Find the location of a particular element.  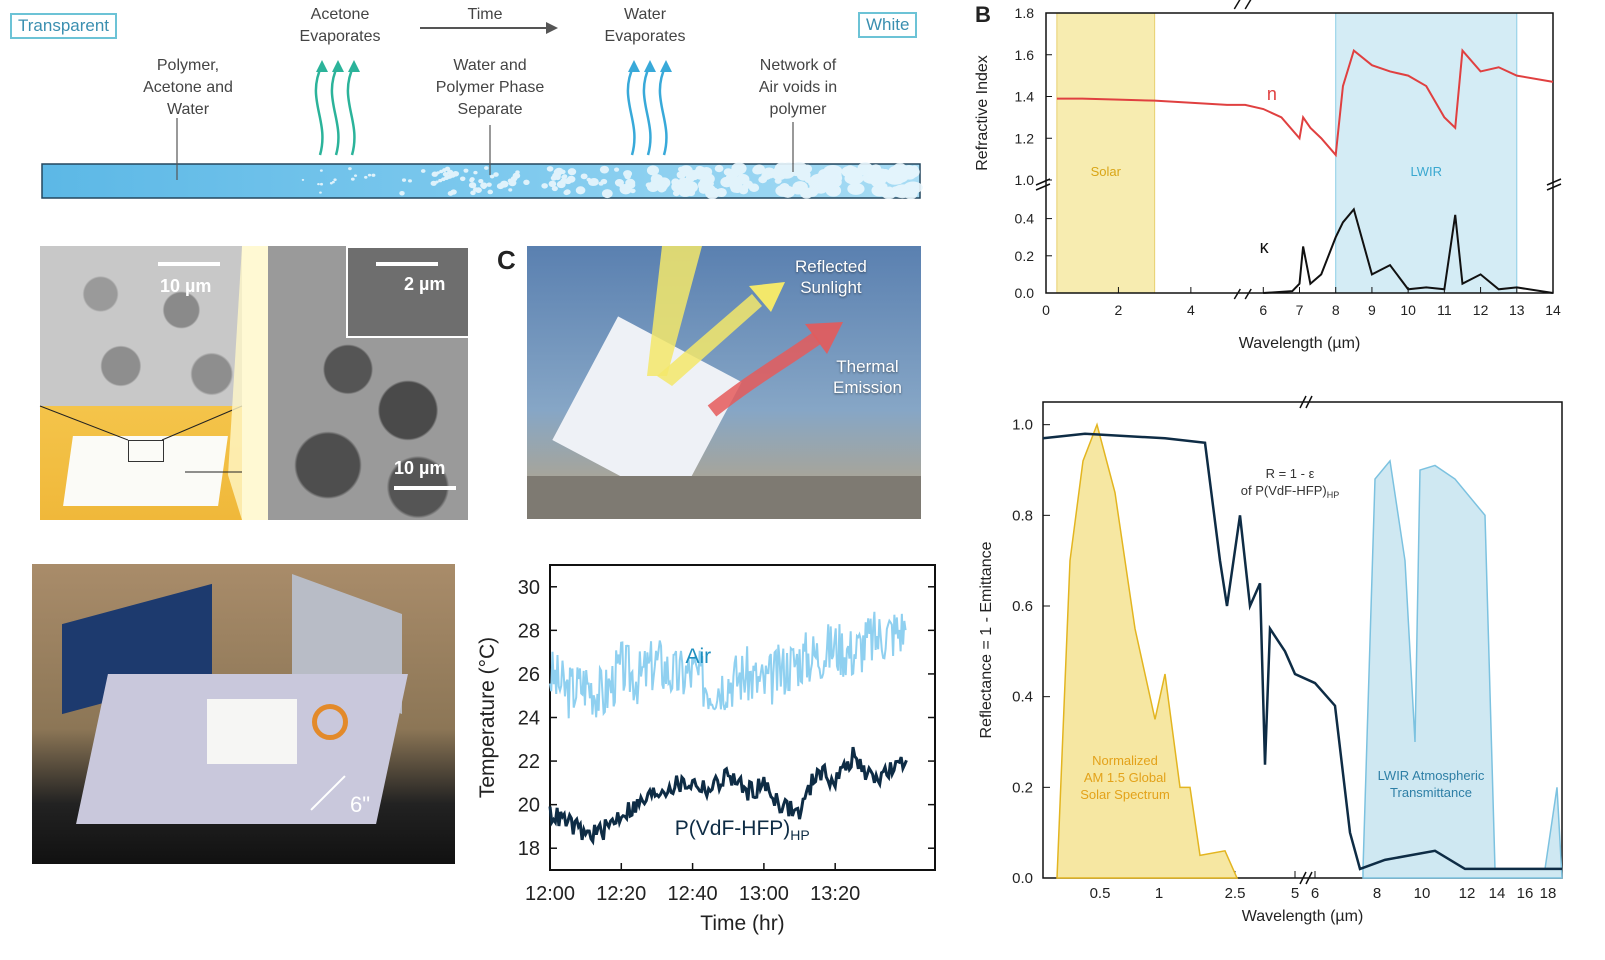

y-tick-label: 1.0 is located at coordinates (1022, 425).